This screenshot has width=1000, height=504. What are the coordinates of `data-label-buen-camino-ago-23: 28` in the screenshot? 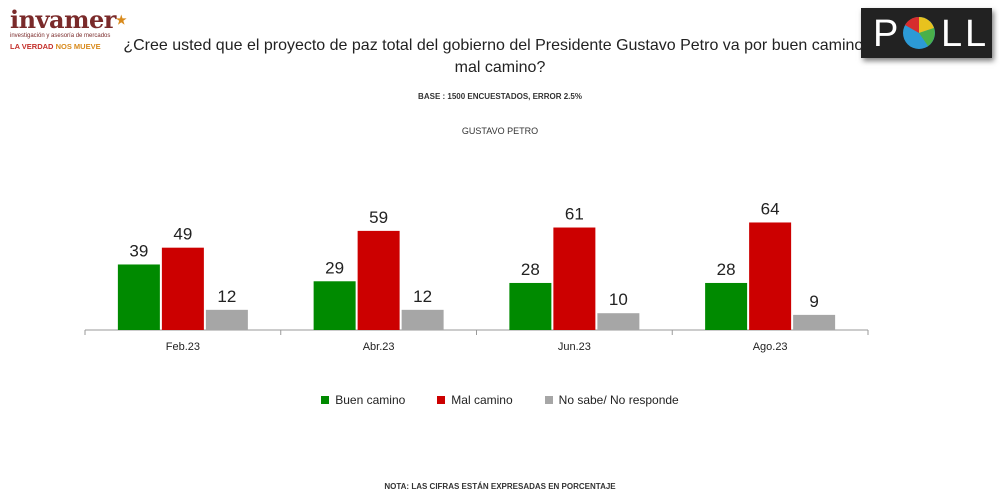 It's located at (726, 269).